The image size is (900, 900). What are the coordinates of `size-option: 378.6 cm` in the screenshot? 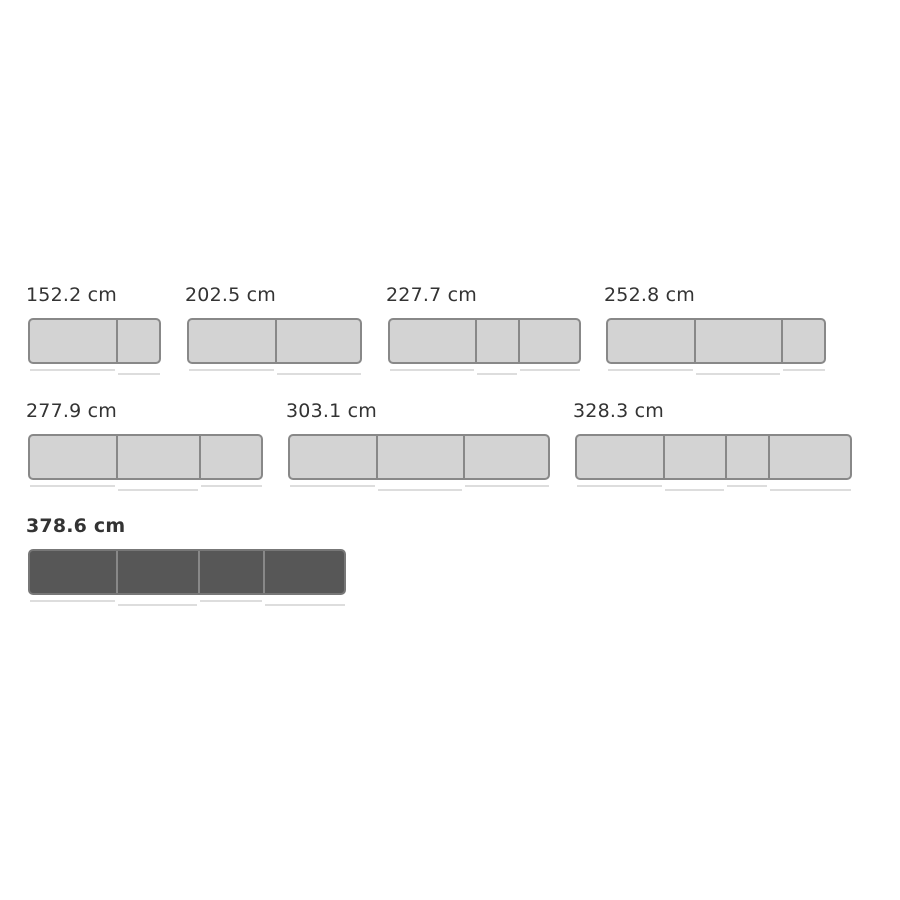 It's located at (186, 562).